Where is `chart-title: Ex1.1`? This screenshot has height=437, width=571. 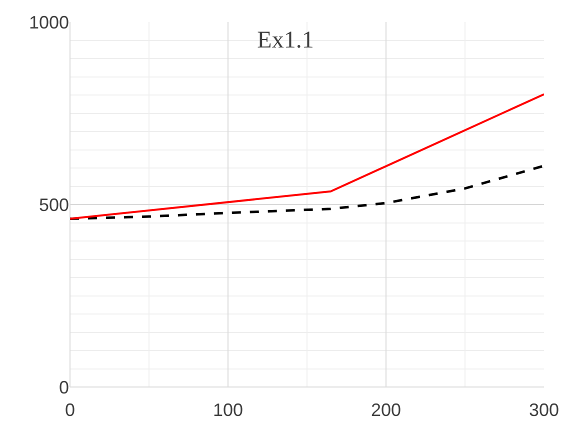
chart-title: Ex1.1 is located at coordinates (285, 40).